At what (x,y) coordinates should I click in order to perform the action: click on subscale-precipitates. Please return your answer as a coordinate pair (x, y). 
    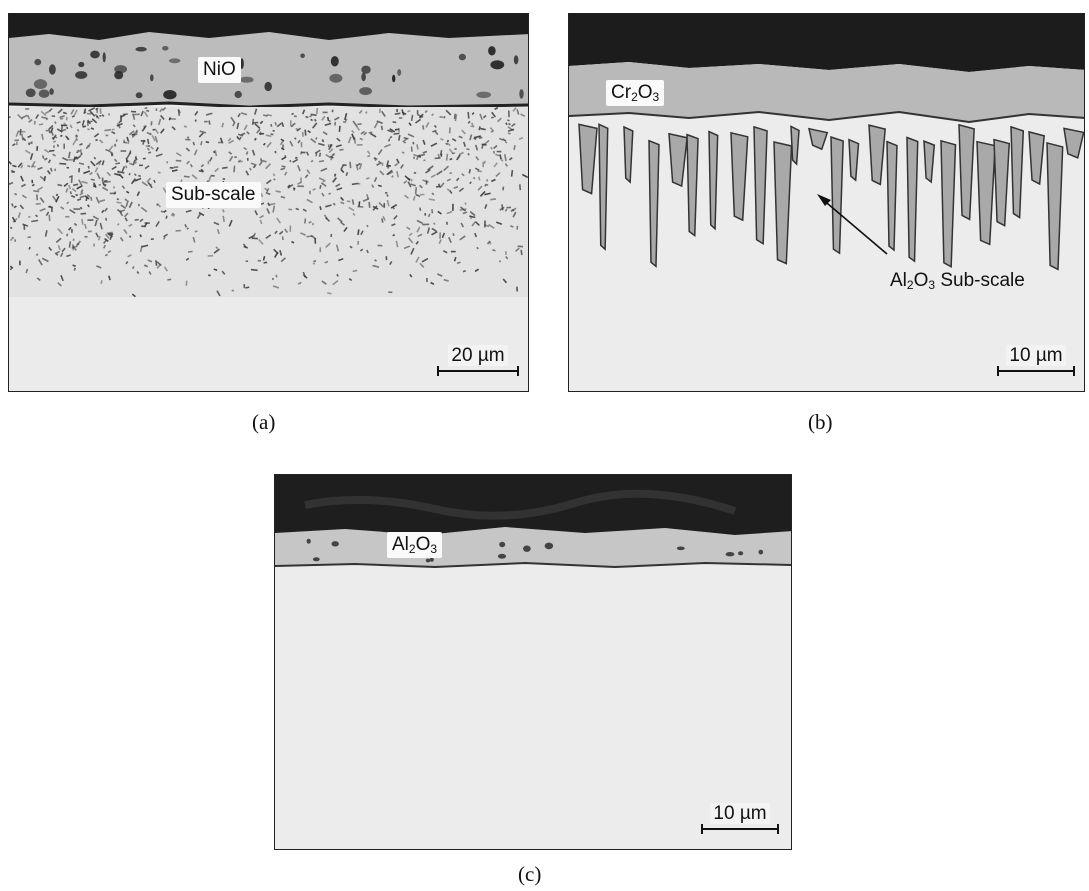
    Looking at the image, I should click on (268, 202).